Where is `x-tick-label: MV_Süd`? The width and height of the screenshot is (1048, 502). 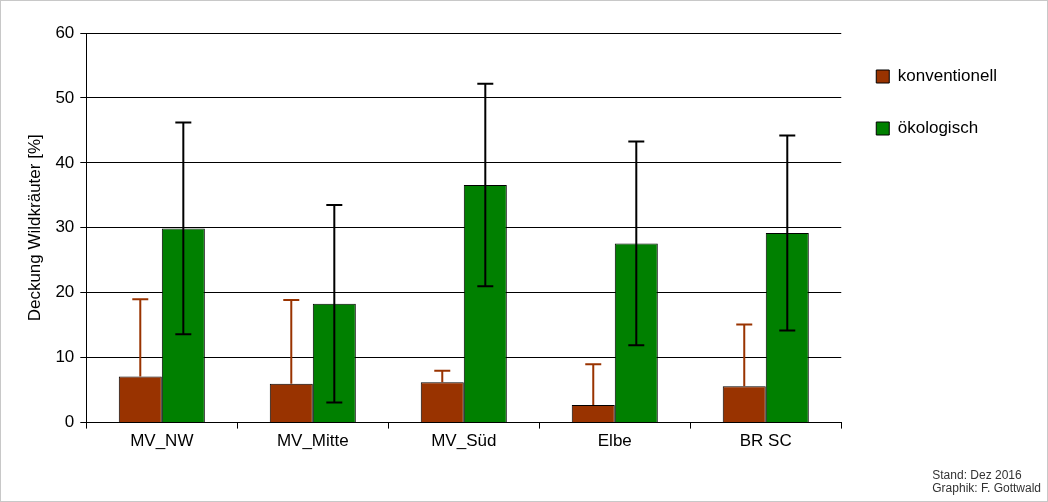 x-tick-label: MV_Süd is located at coordinates (464, 441).